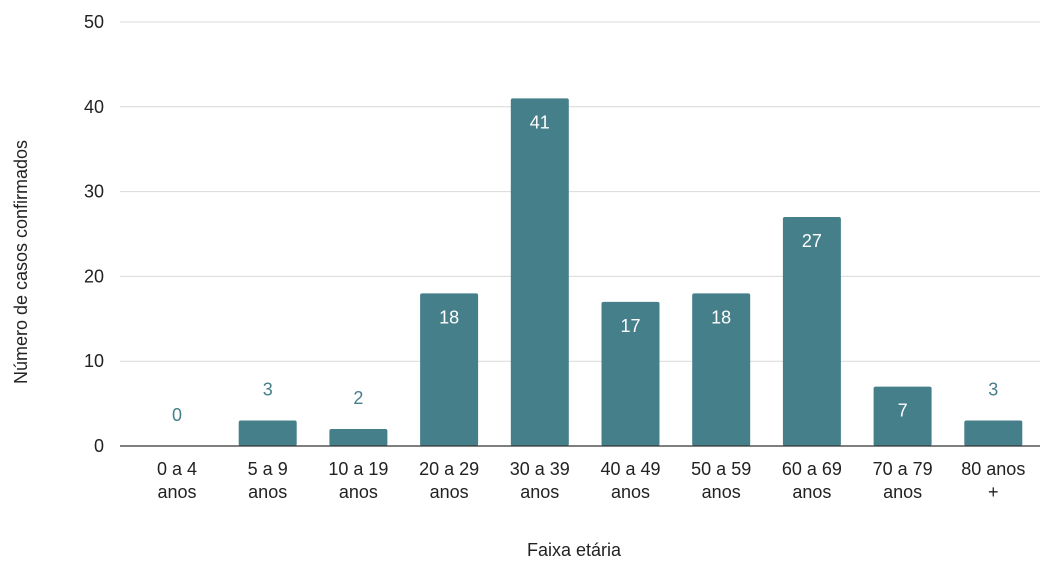  I want to click on x-tick-label: 40 a 49 anos, so click(630, 480).